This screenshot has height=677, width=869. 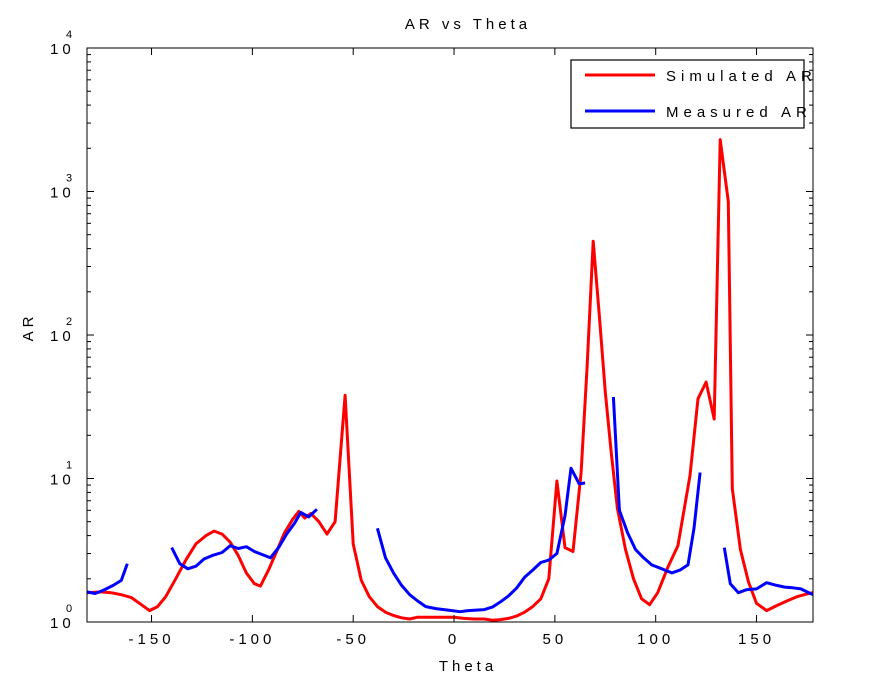 What do you see at coordinates (69, 35) in the screenshot?
I see `y-tick-exponent: 4` at bounding box center [69, 35].